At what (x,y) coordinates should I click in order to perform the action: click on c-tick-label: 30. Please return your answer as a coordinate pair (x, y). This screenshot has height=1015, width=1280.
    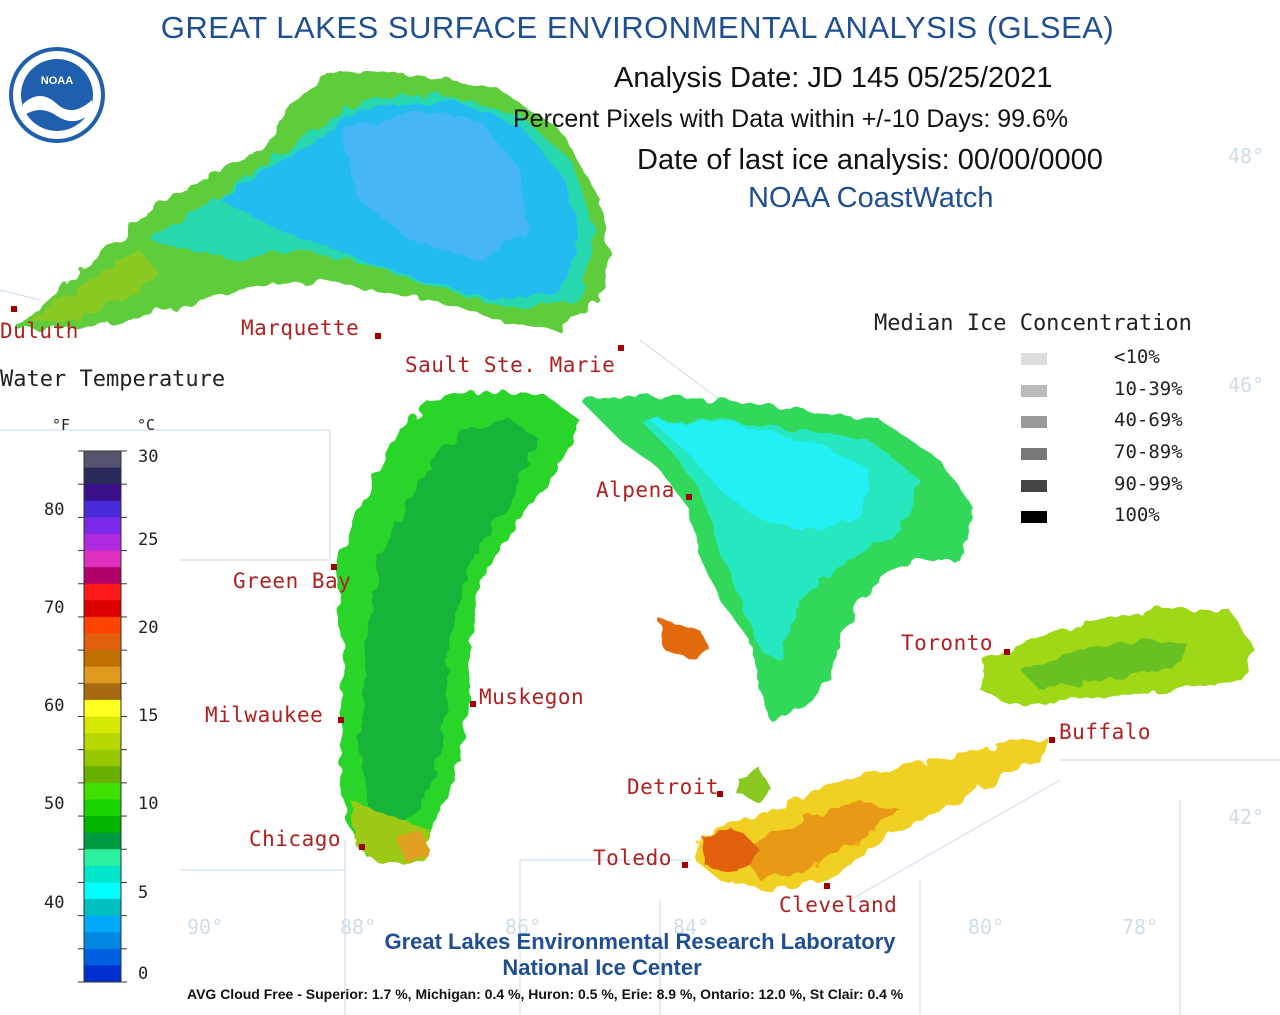
    Looking at the image, I should click on (148, 457).